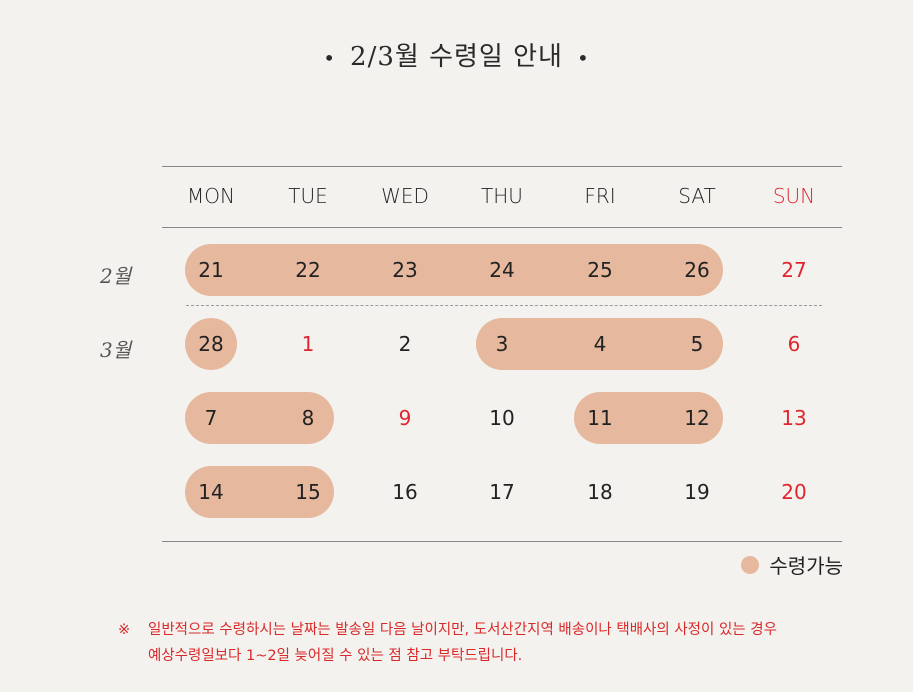 The width and height of the screenshot is (913, 692). I want to click on calendar-day: 12, so click(697, 418).